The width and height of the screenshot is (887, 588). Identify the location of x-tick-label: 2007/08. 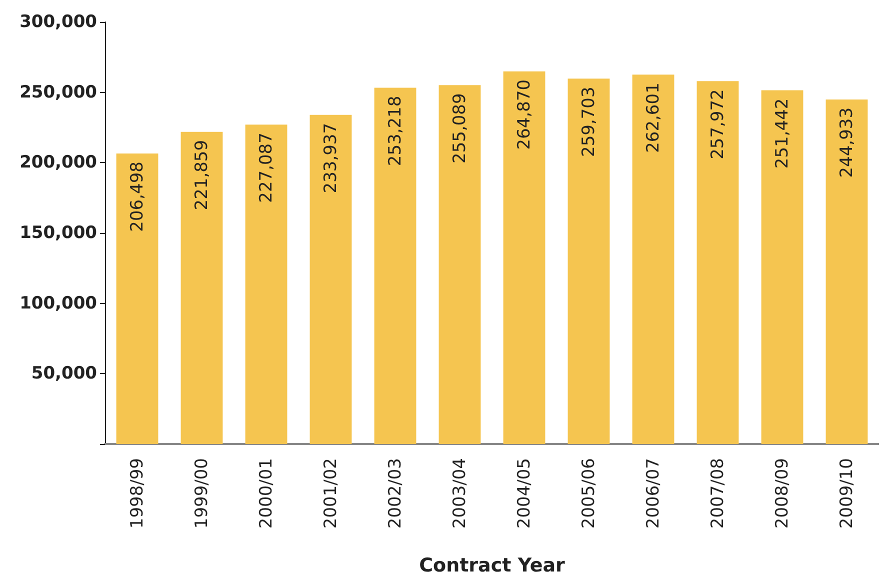
(718, 493).